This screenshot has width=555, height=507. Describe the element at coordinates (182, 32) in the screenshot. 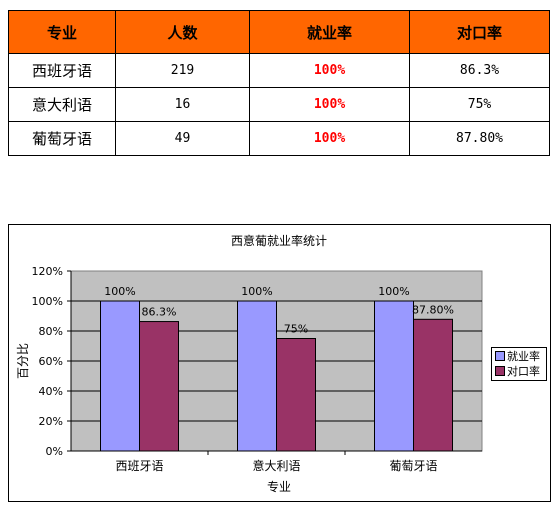

I see `header-count: 人数` at that location.